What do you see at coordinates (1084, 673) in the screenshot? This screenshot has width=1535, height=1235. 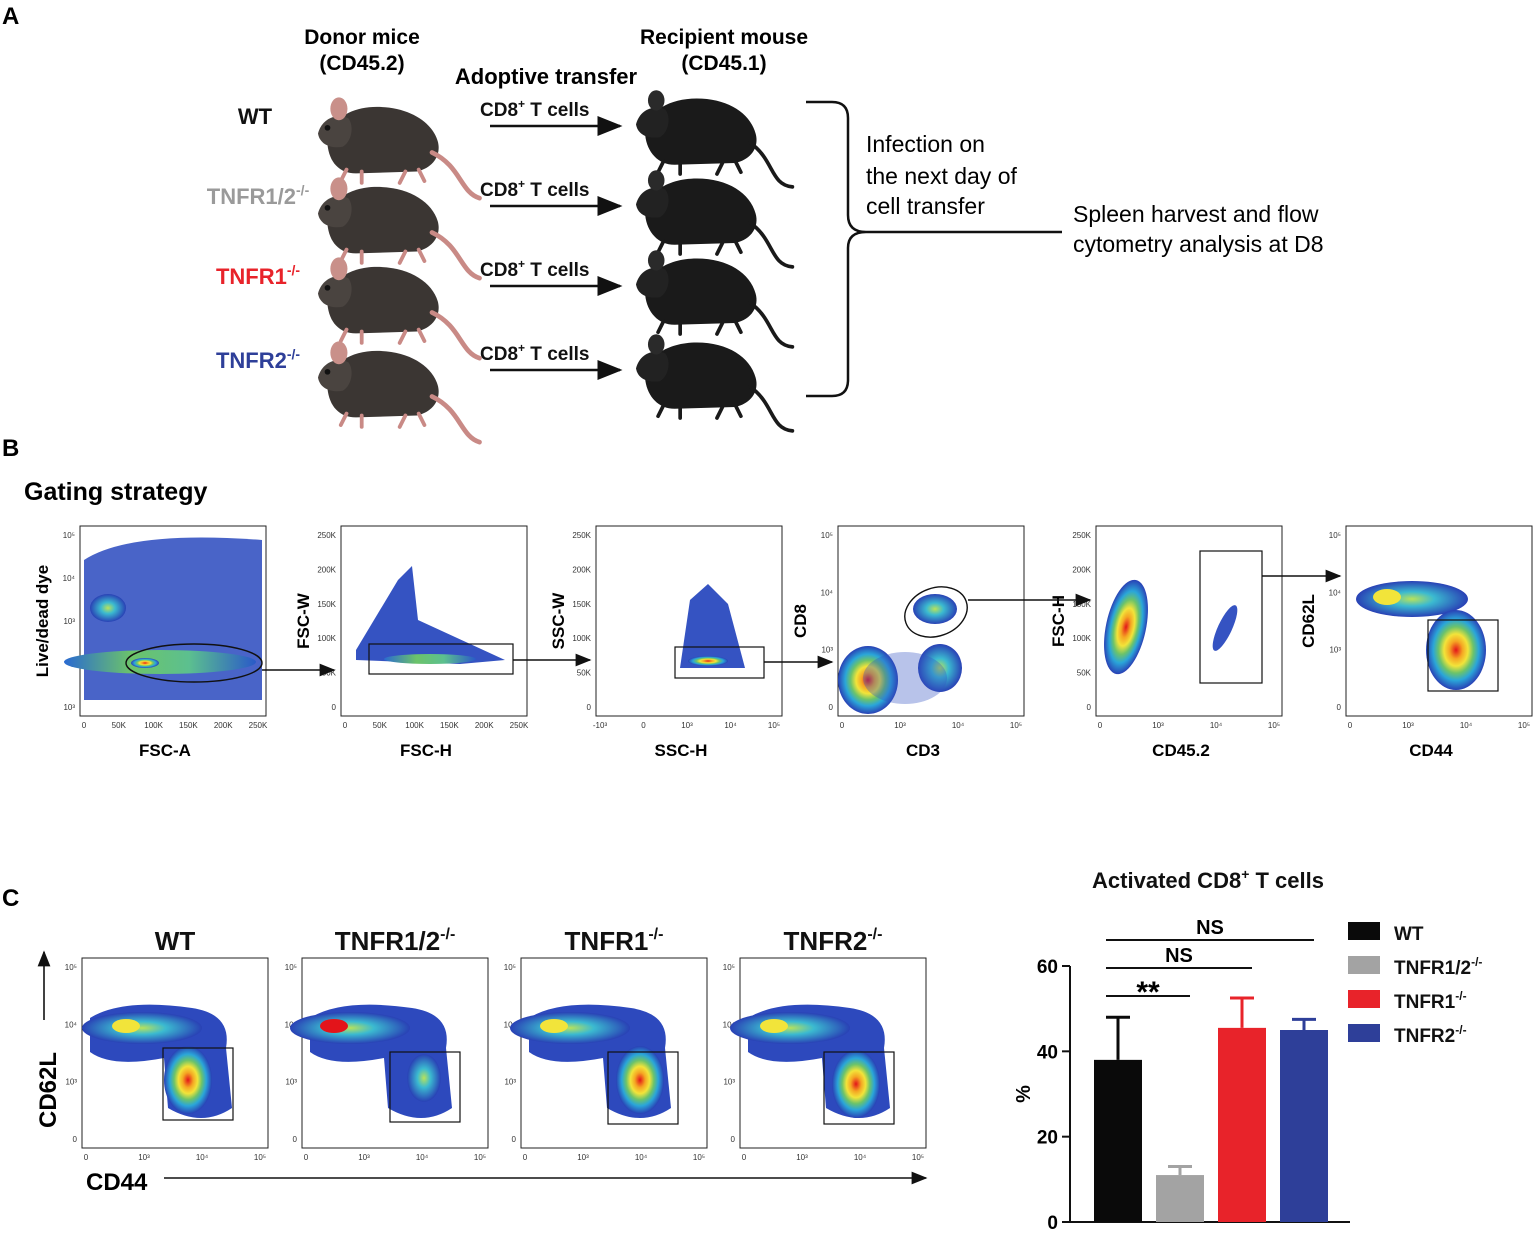 I see `gating-ytick-4-4: 50K` at bounding box center [1084, 673].